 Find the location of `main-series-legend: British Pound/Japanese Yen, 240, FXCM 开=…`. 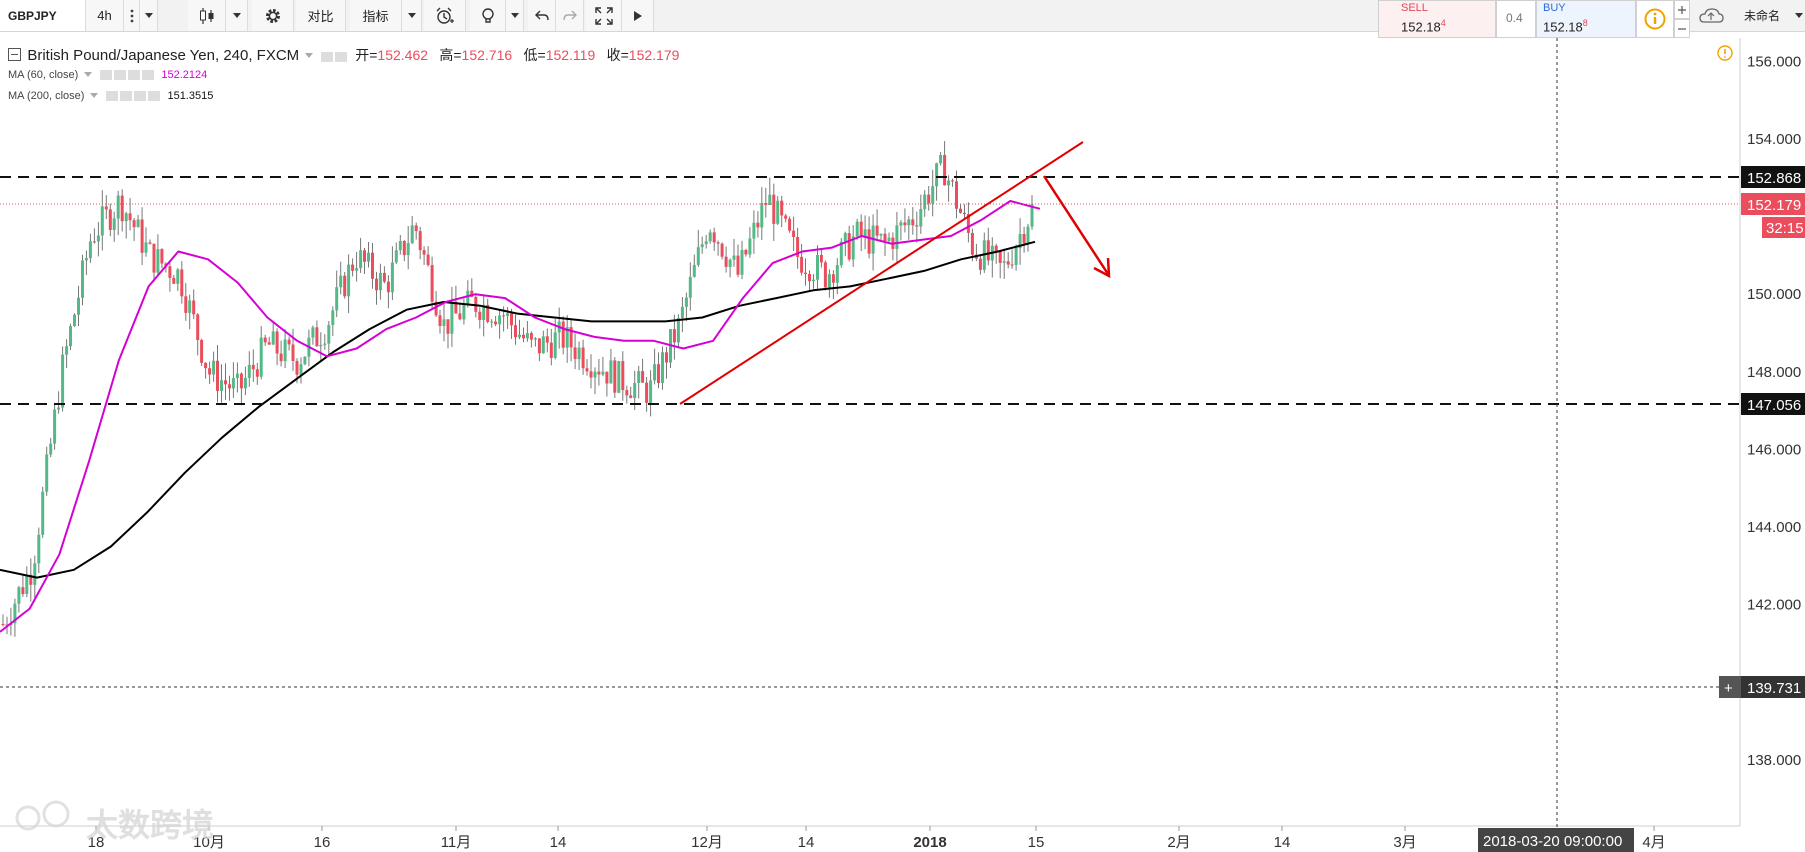

main-series-legend: British Pound/Japanese Yen, 240, FXCM 开=… is located at coordinates (343, 55).